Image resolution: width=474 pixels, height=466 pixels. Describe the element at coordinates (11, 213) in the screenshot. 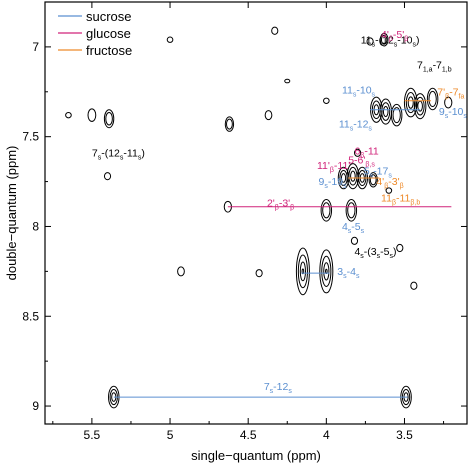

I see `y-axis-label: double−quantum (ppm)` at that location.